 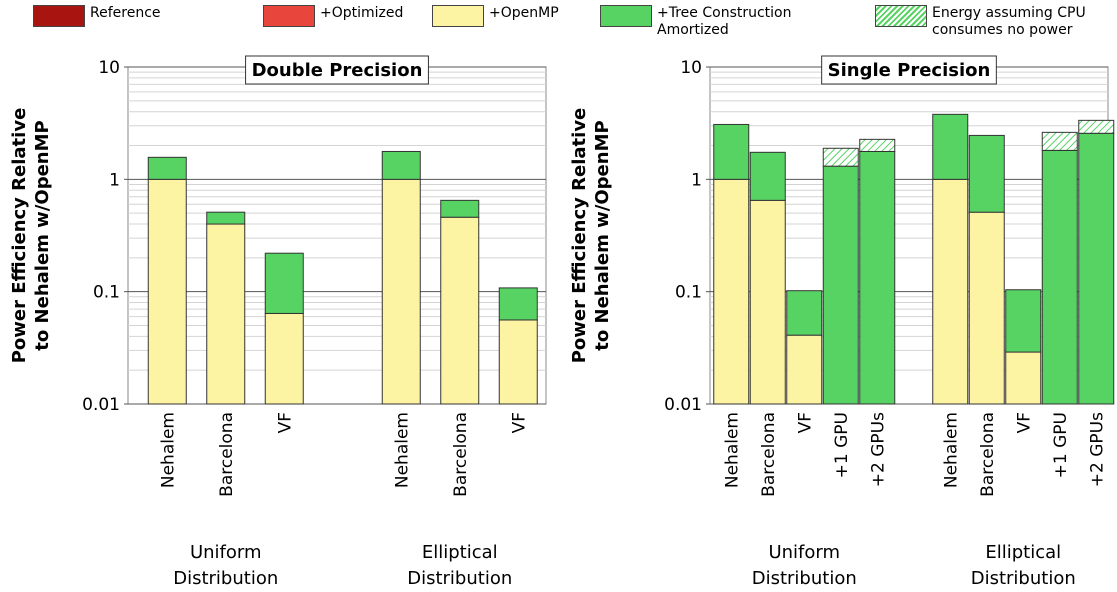 What do you see at coordinates (125, 13) in the screenshot?
I see `legend-label: Reference` at bounding box center [125, 13].